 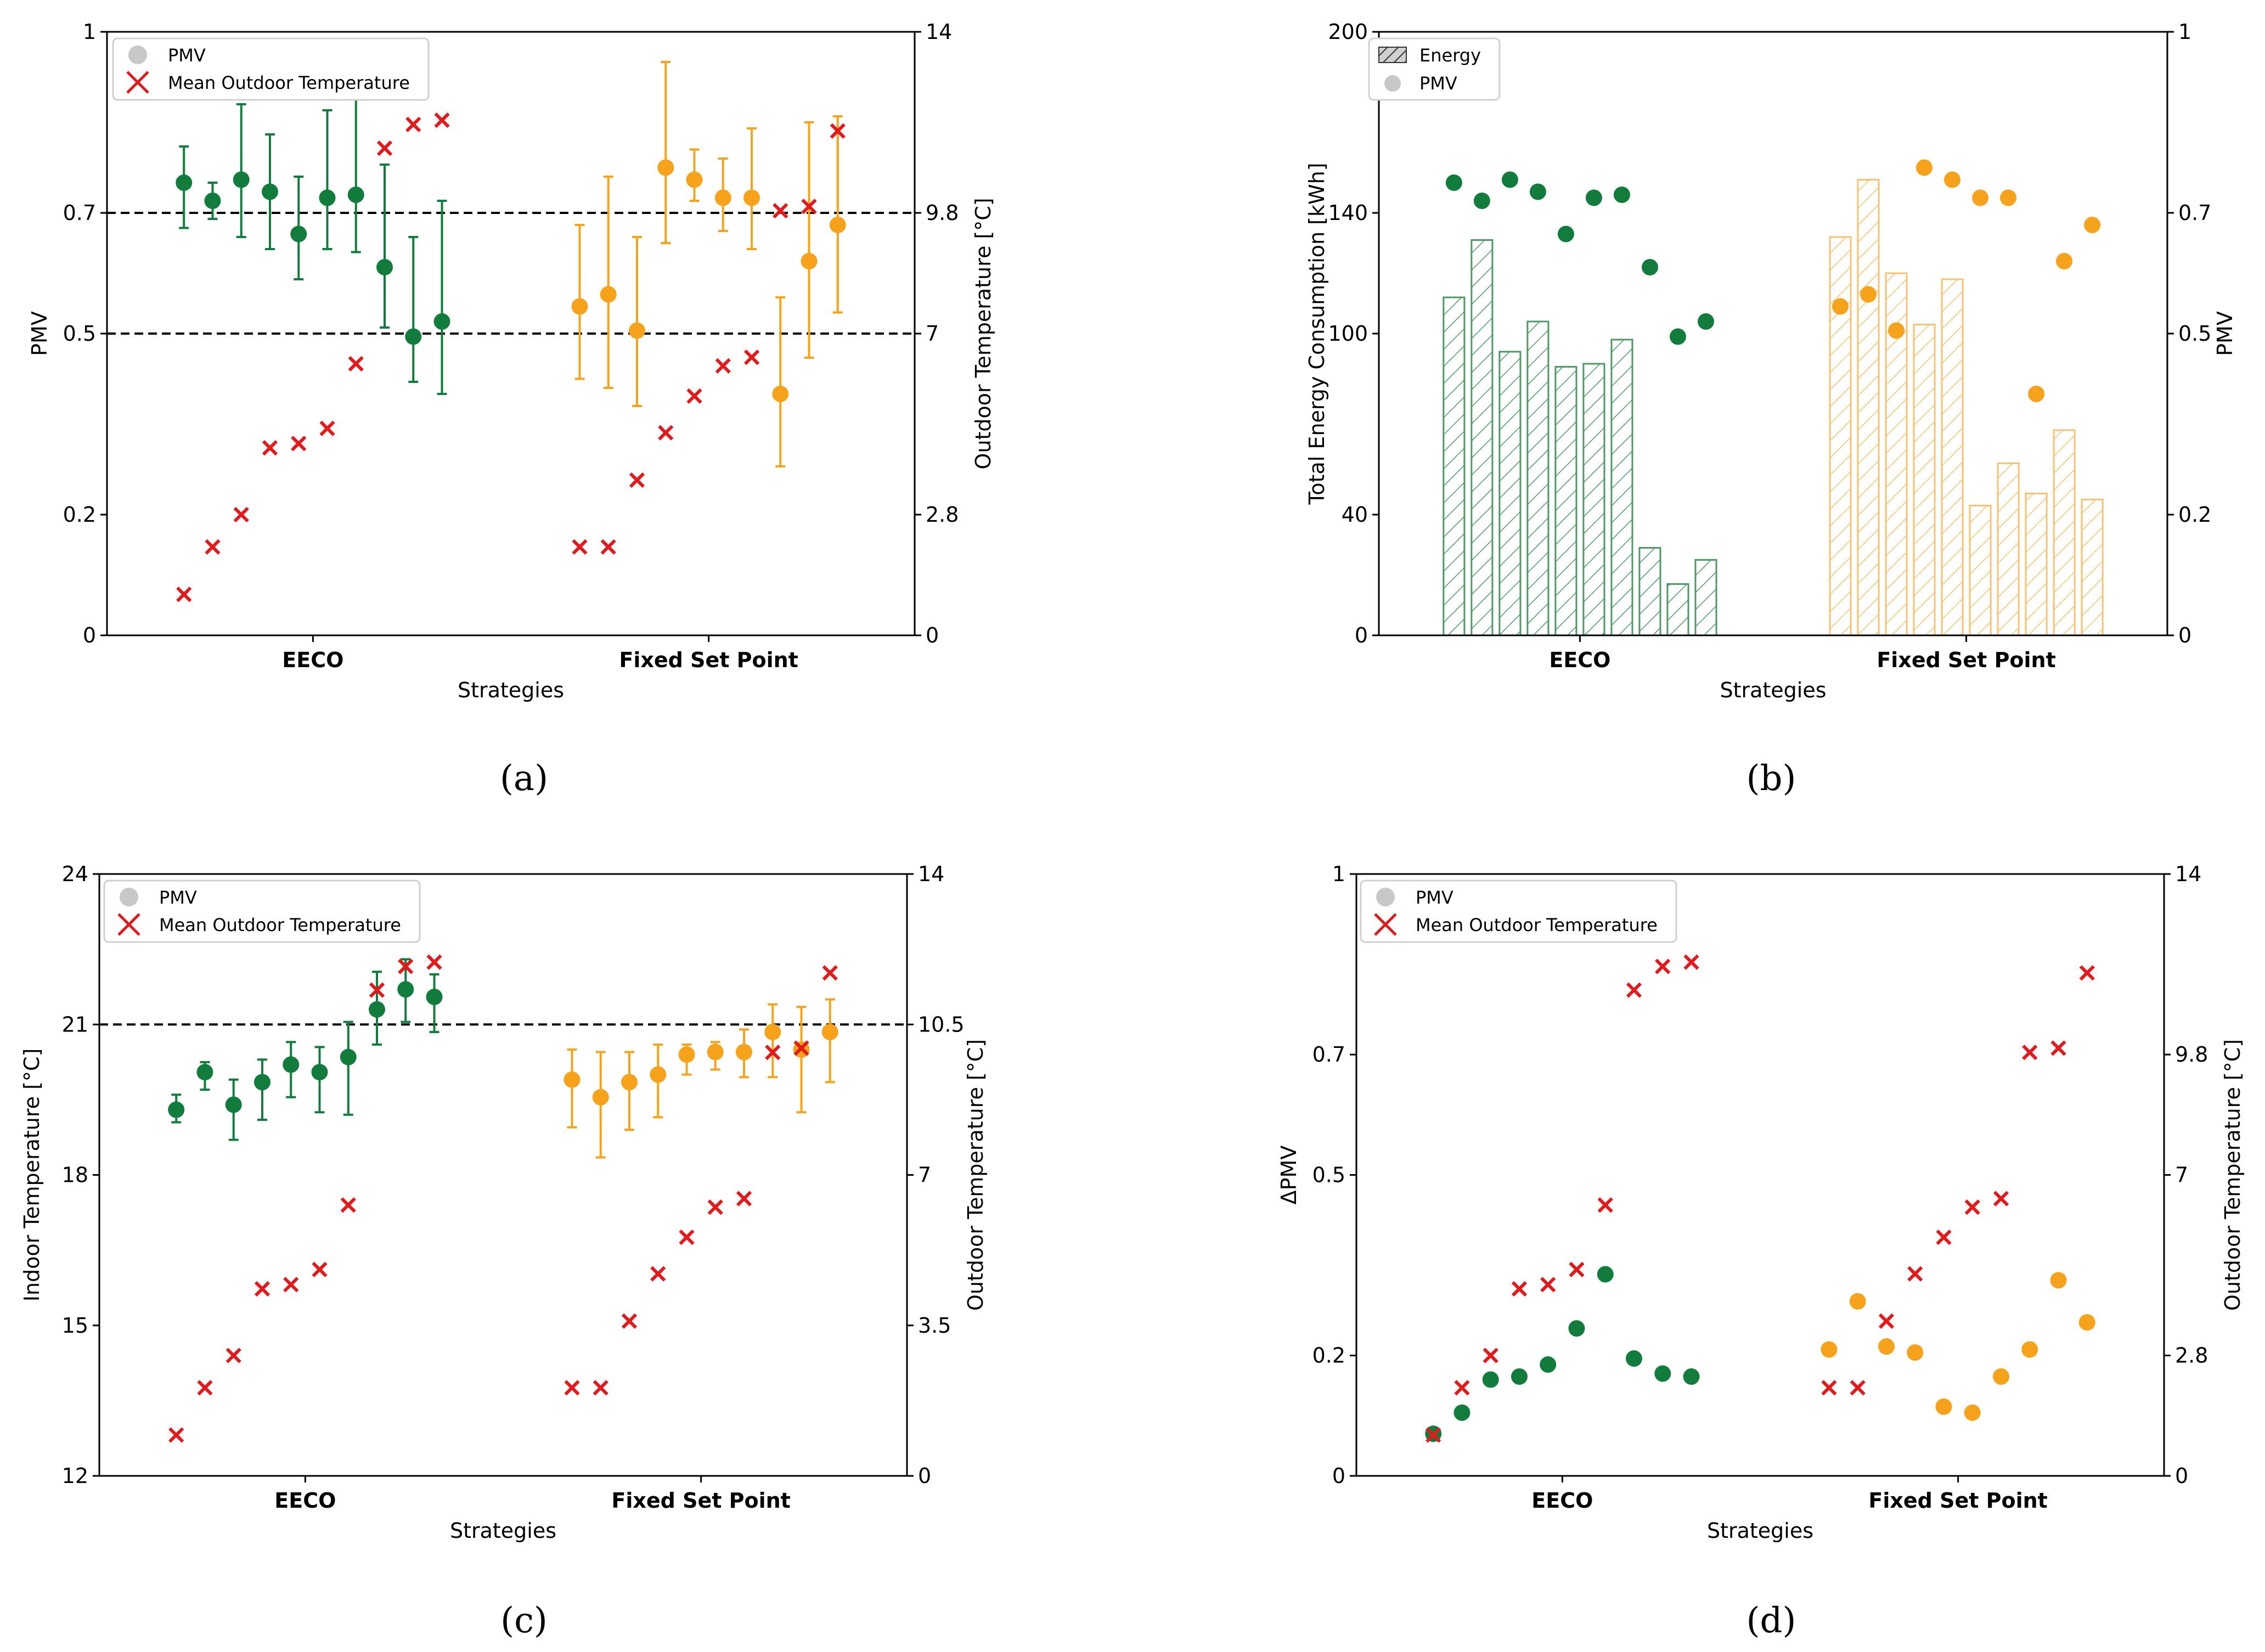 What do you see at coordinates (1385, 924) in the screenshot?
I see `legend-temp-swatch` at bounding box center [1385, 924].